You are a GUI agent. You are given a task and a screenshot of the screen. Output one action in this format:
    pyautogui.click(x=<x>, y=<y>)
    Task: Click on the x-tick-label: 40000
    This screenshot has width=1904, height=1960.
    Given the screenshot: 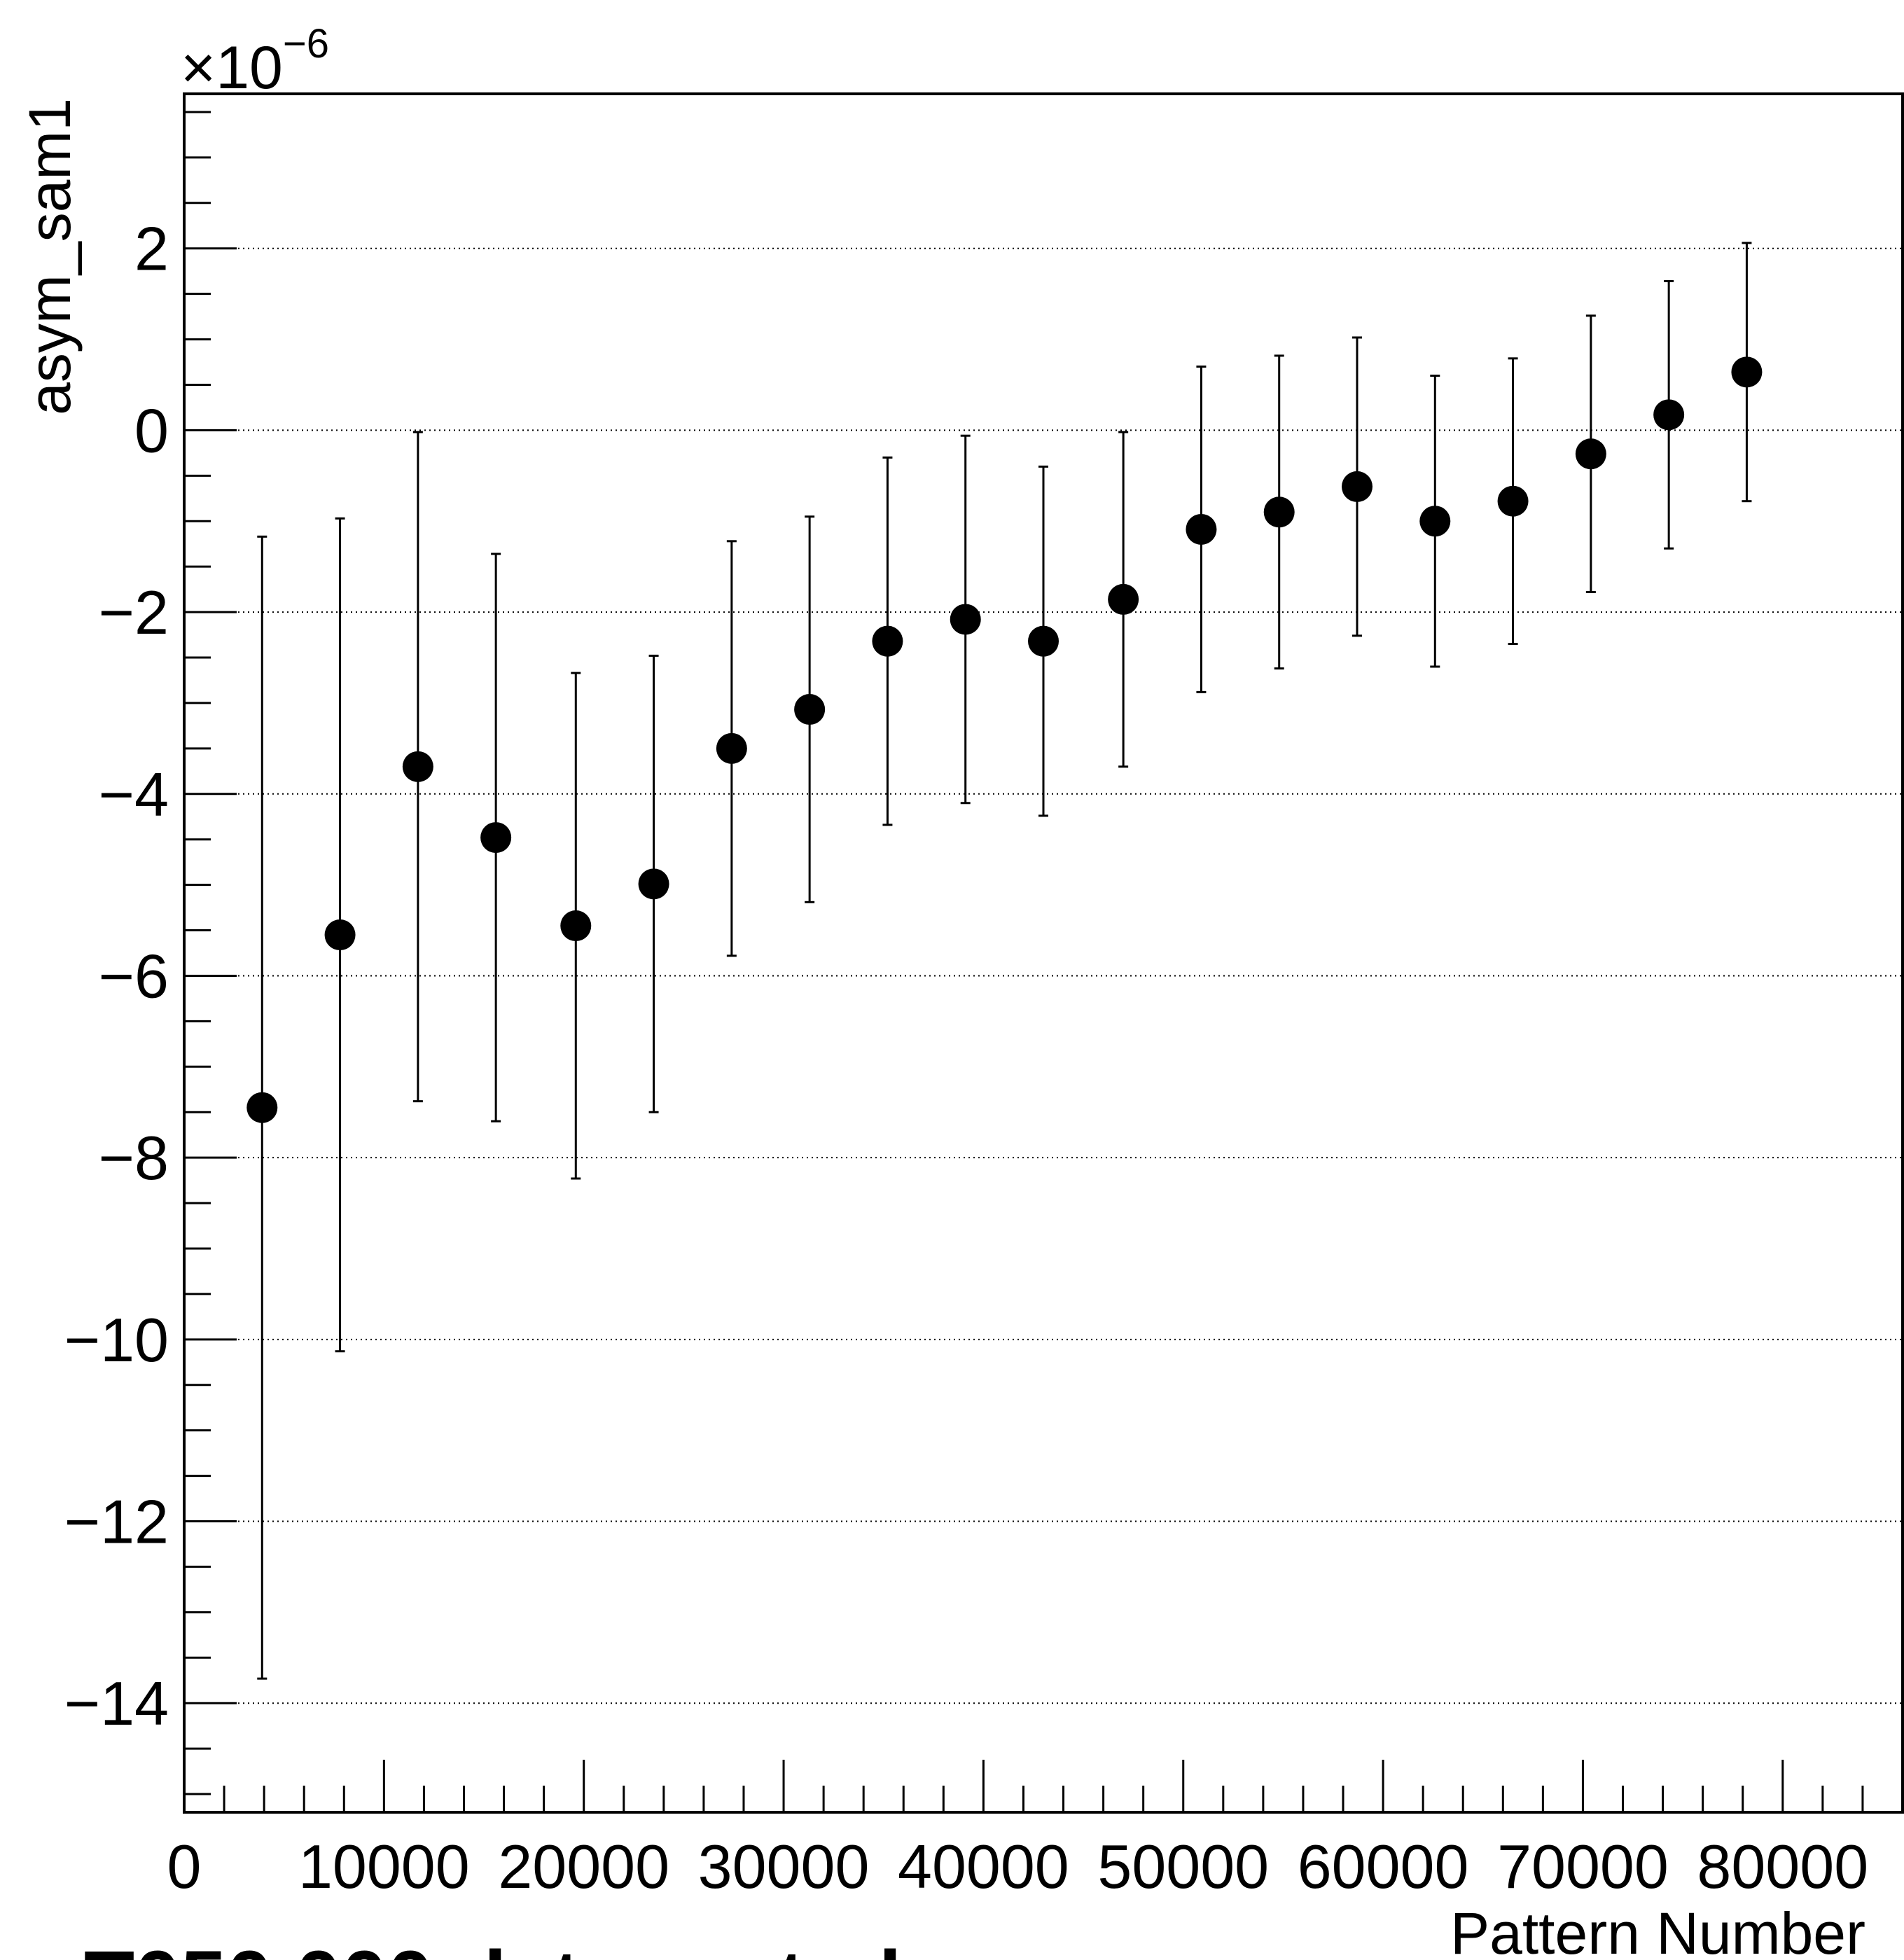 What is the action you would take?
    pyautogui.click(x=983, y=1867)
    